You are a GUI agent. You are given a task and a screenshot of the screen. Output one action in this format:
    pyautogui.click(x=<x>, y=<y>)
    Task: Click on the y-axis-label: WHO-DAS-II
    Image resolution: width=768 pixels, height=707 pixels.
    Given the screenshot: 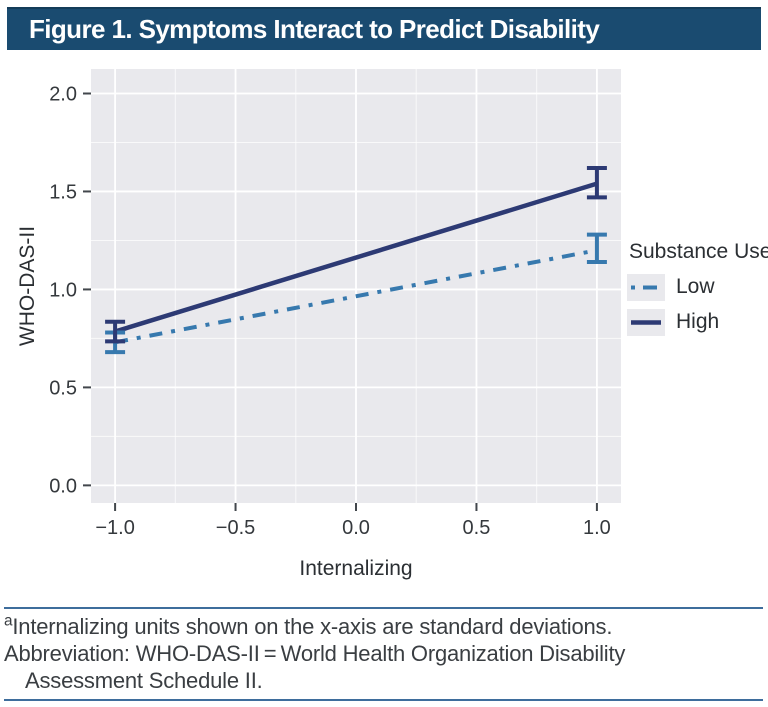 What is the action you would take?
    pyautogui.click(x=27, y=286)
    